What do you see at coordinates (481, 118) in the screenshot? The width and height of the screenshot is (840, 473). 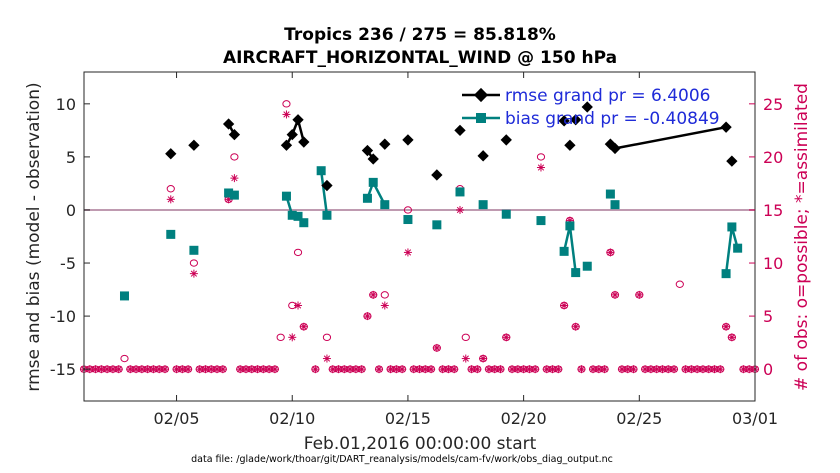 I see `legend-bias-marker` at bounding box center [481, 118].